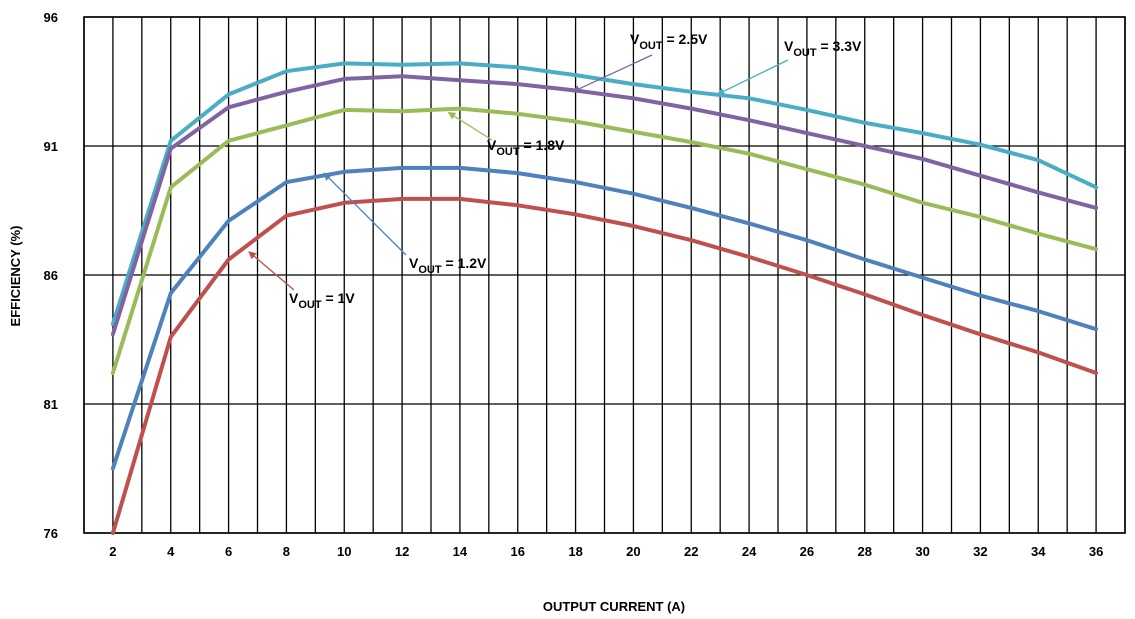 This screenshot has height=619, width=1135. Describe the element at coordinates (171, 551) in the screenshot. I see `x-tick-label: 4` at that location.